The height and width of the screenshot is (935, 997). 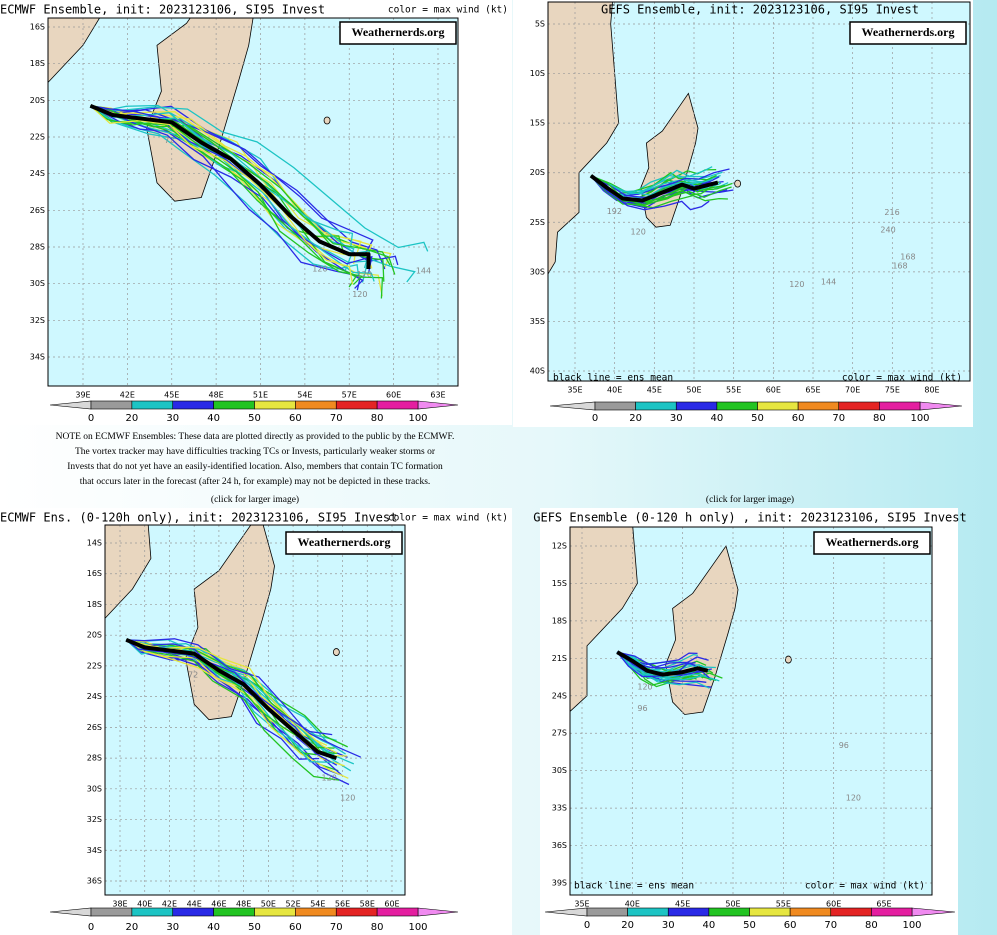 What do you see at coordinates (635, 418) in the screenshot?
I see `colorbar-label: 20` at bounding box center [635, 418].